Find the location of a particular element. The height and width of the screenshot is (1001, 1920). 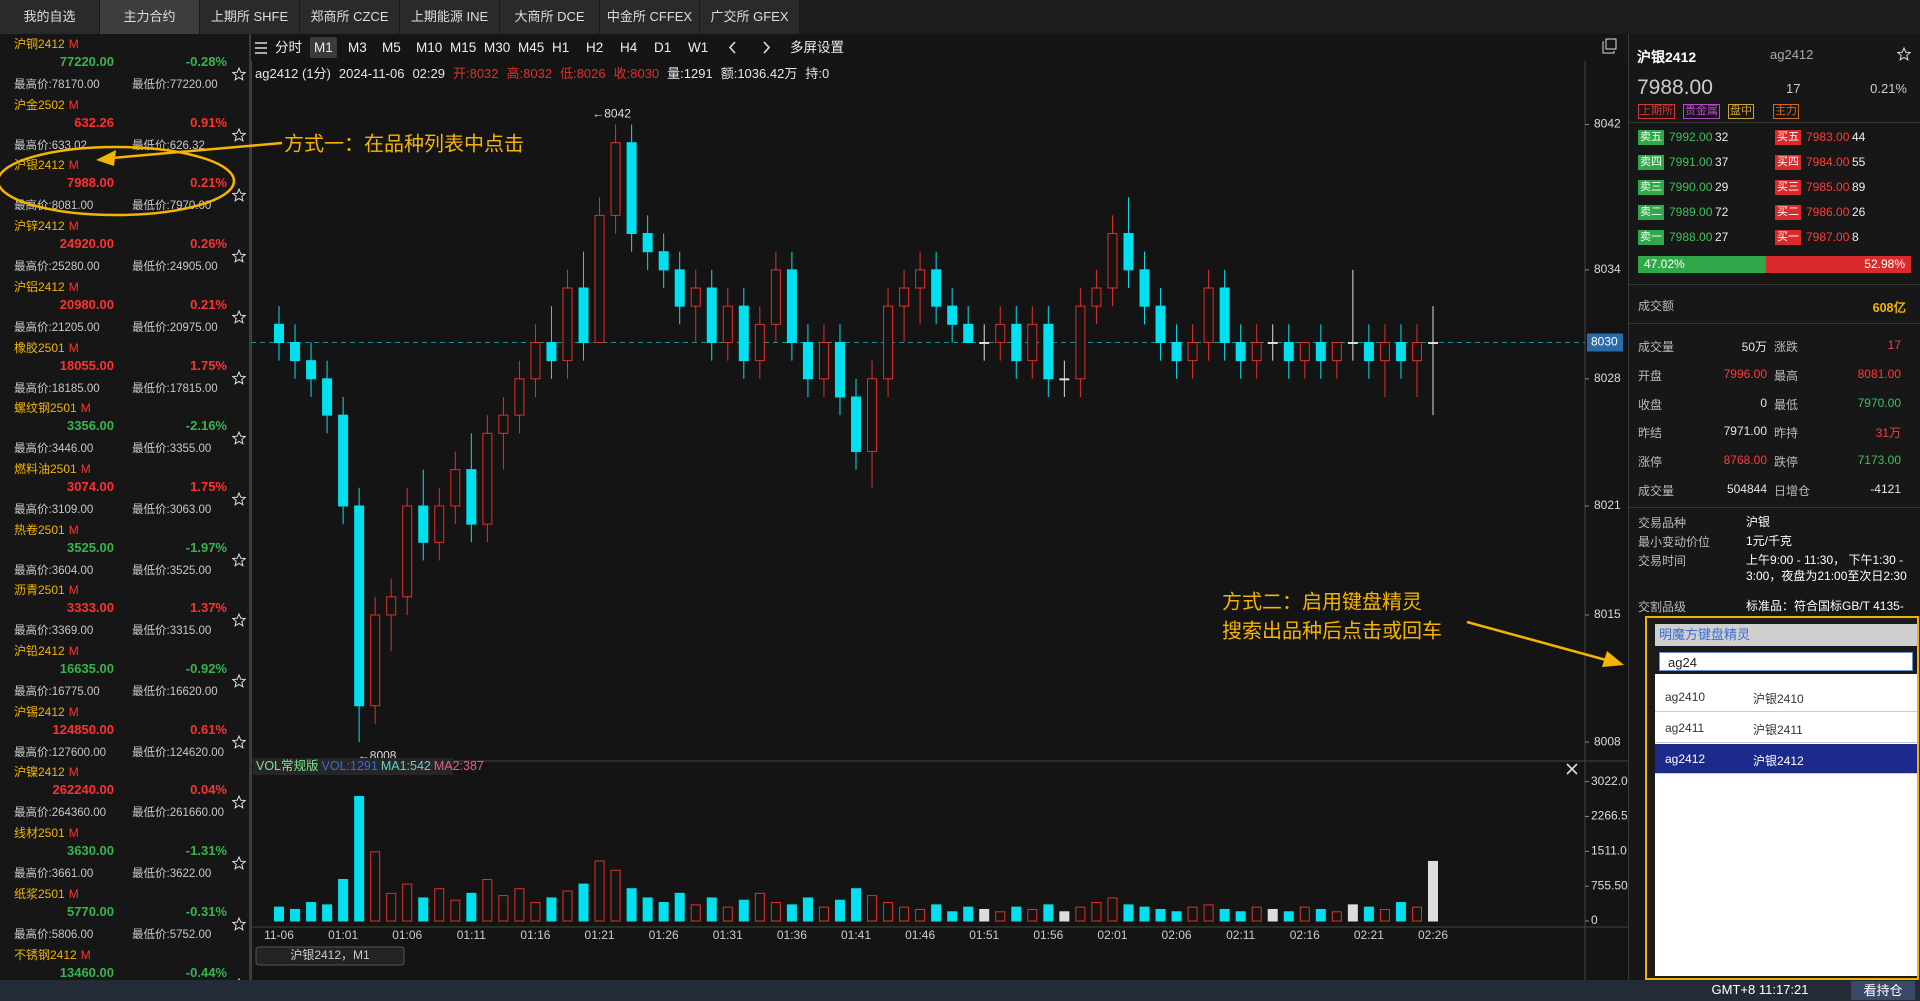

quote-change: 0.21% is located at coordinates (208, 183).